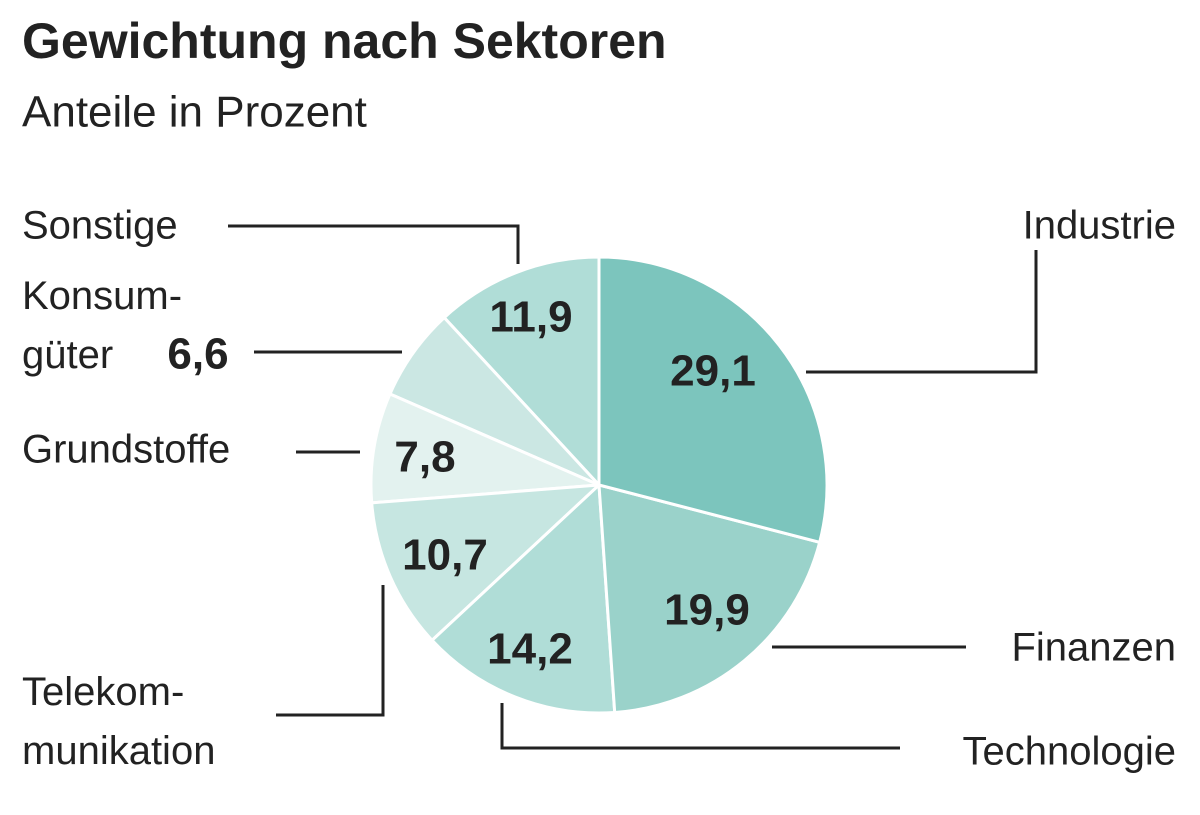 The height and width of the screenshot is (815, 1200). I want to click on category-label: Konsum-güter, so click(102, 325).